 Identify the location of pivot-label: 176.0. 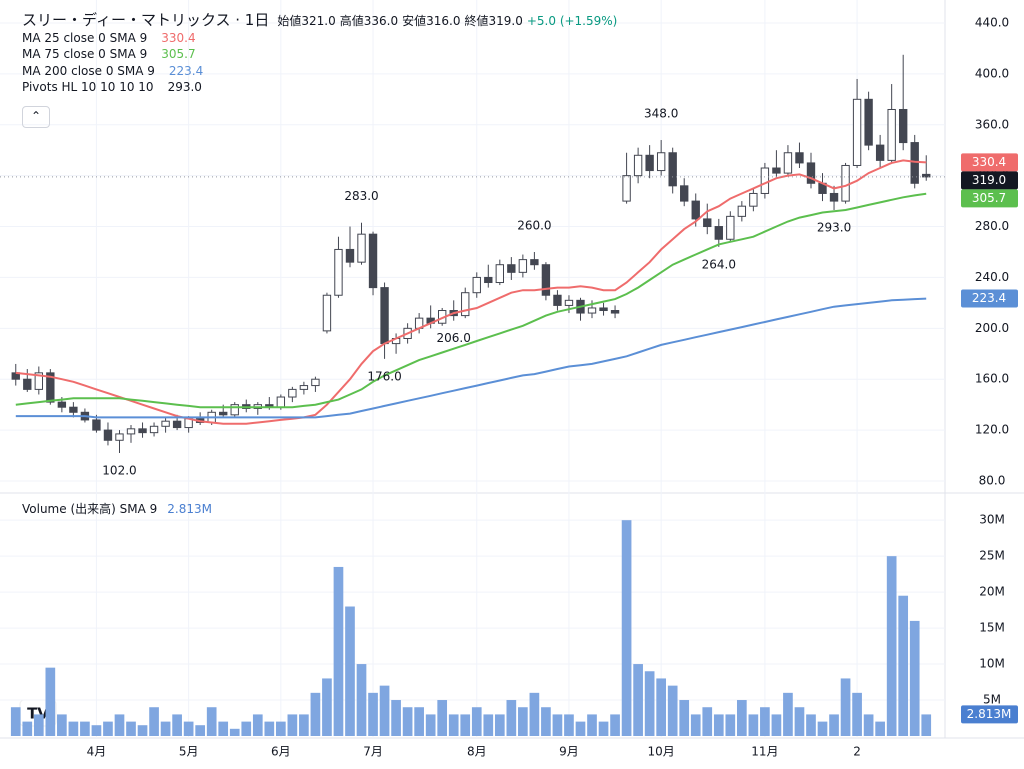
(384, 376).